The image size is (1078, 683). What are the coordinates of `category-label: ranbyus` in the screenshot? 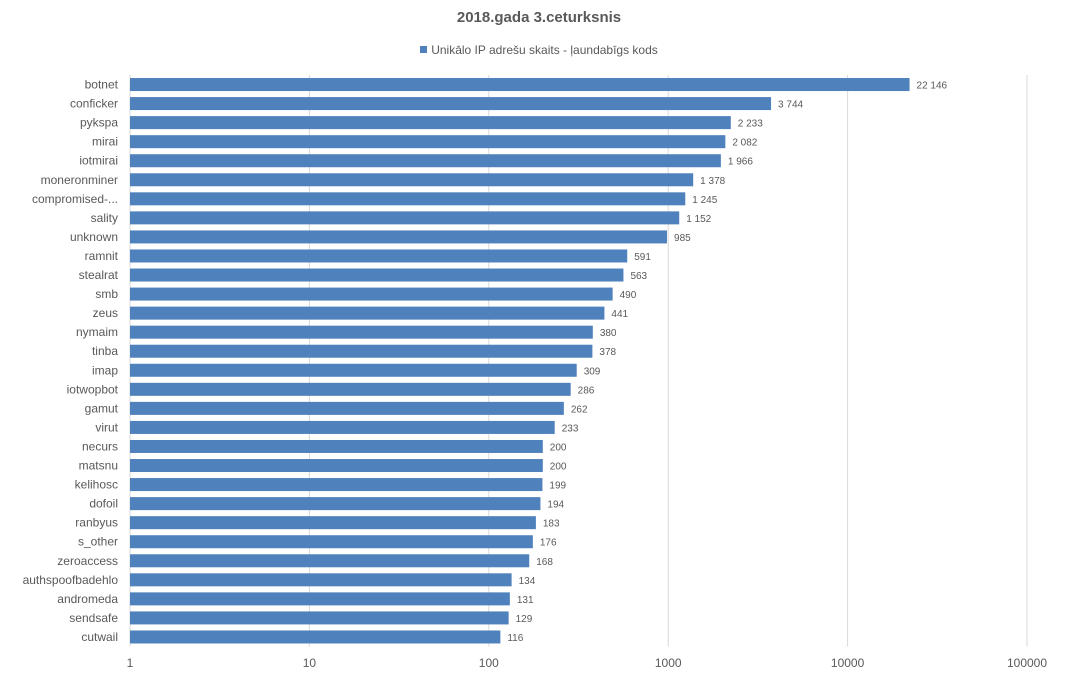 It's located at (96, 523).